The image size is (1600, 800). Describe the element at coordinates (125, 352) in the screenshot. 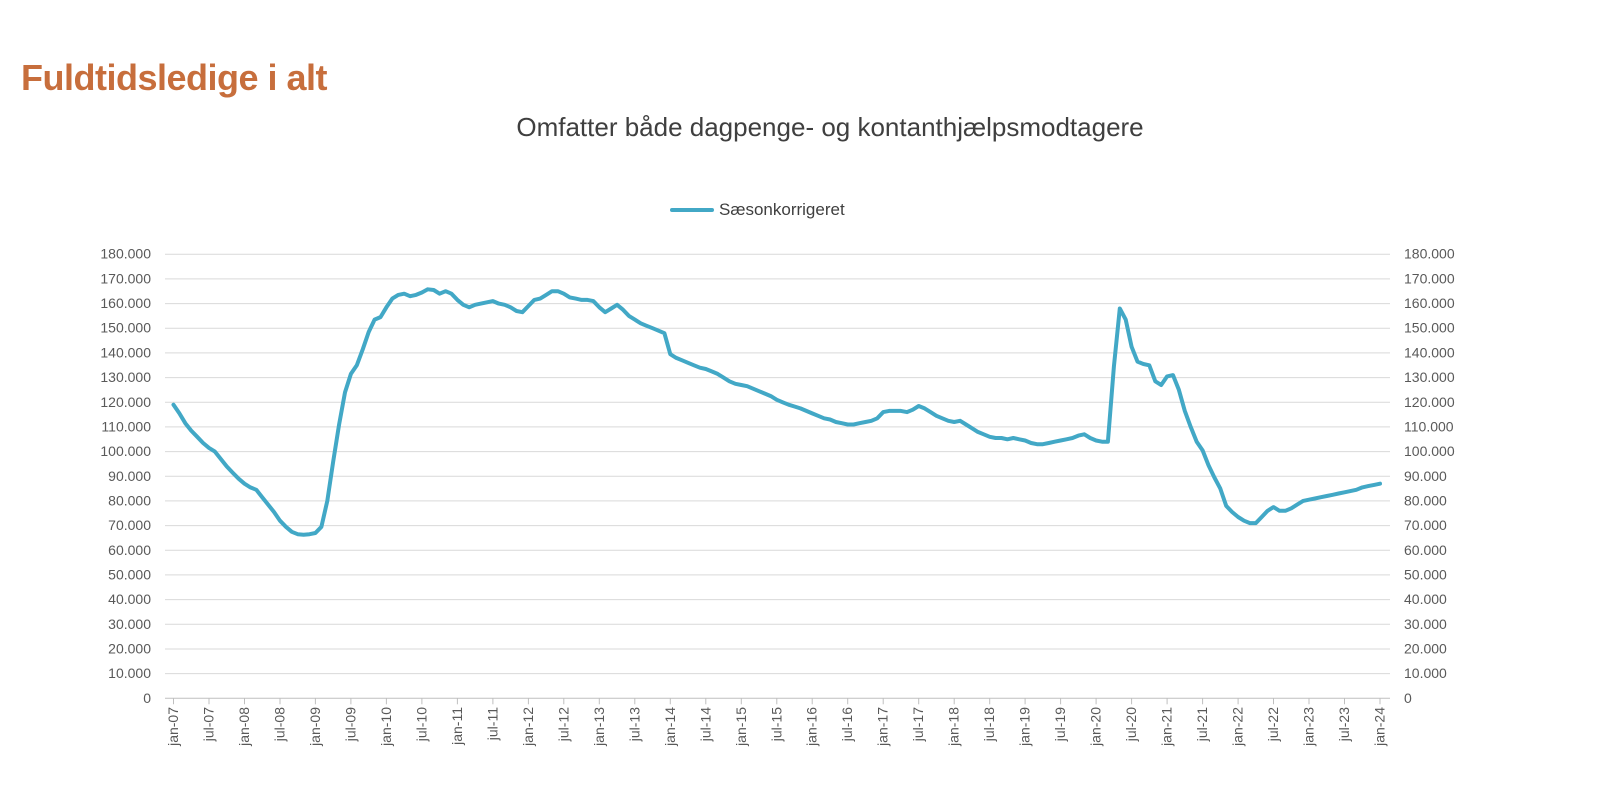

I see `y-axis-label-left: 140.000` at that location.